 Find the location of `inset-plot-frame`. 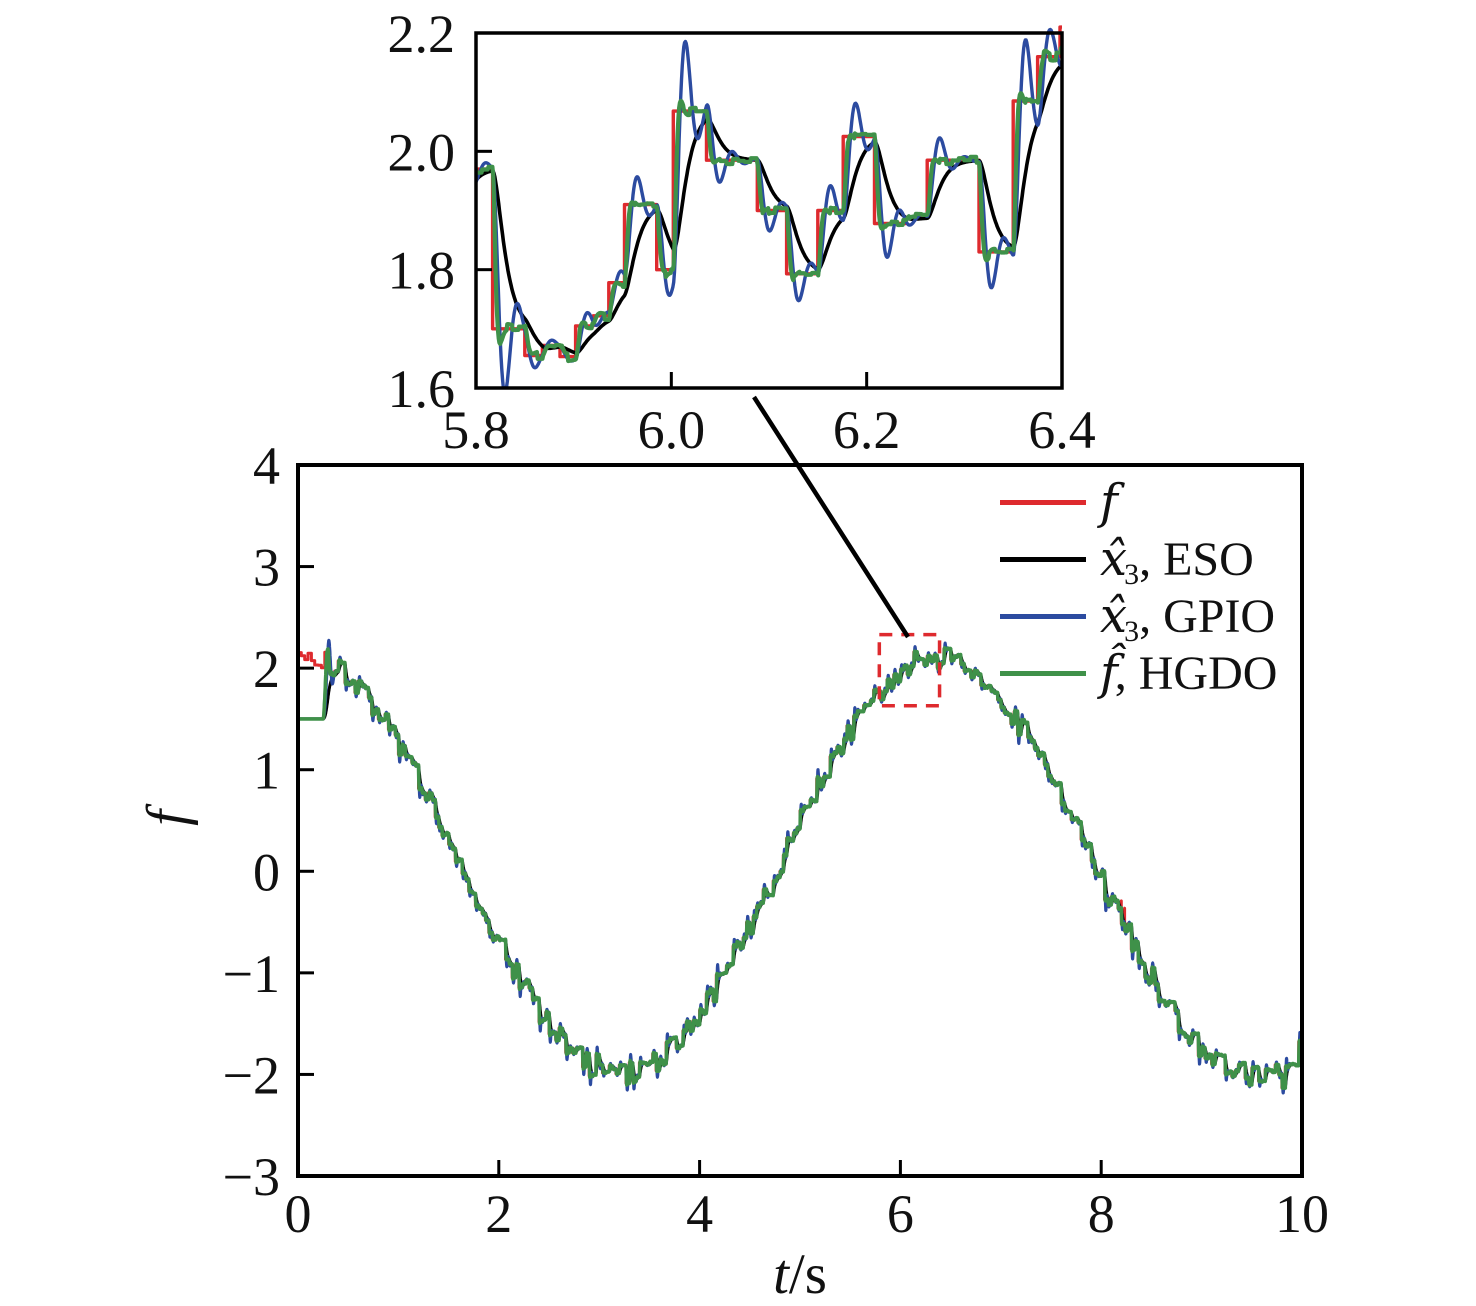

inset-plot-frame is located at coordinates (769, 210).